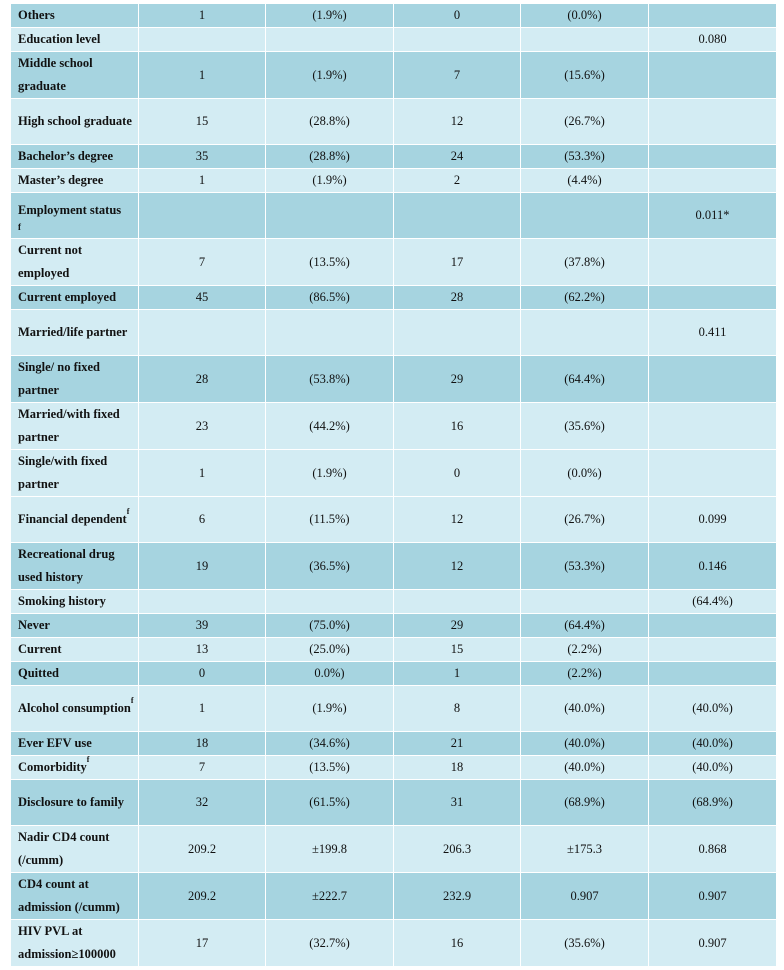 The height and width of the screenshot is (970, 784). I want to click on table-cell: 12, so click(457, 566).